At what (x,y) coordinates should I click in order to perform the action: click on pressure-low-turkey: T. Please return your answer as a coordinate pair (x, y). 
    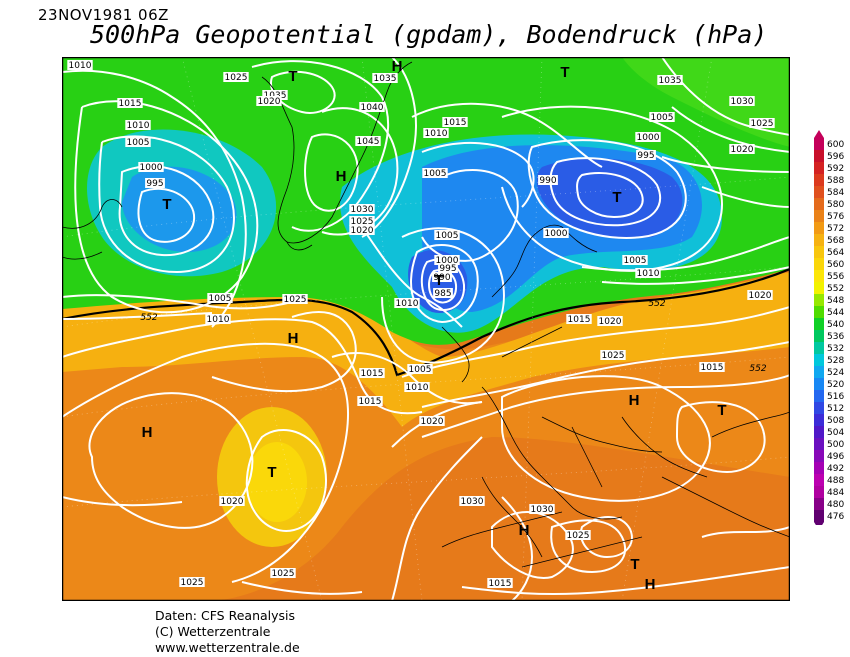
    Looking at the image, I should click on (721, 410).